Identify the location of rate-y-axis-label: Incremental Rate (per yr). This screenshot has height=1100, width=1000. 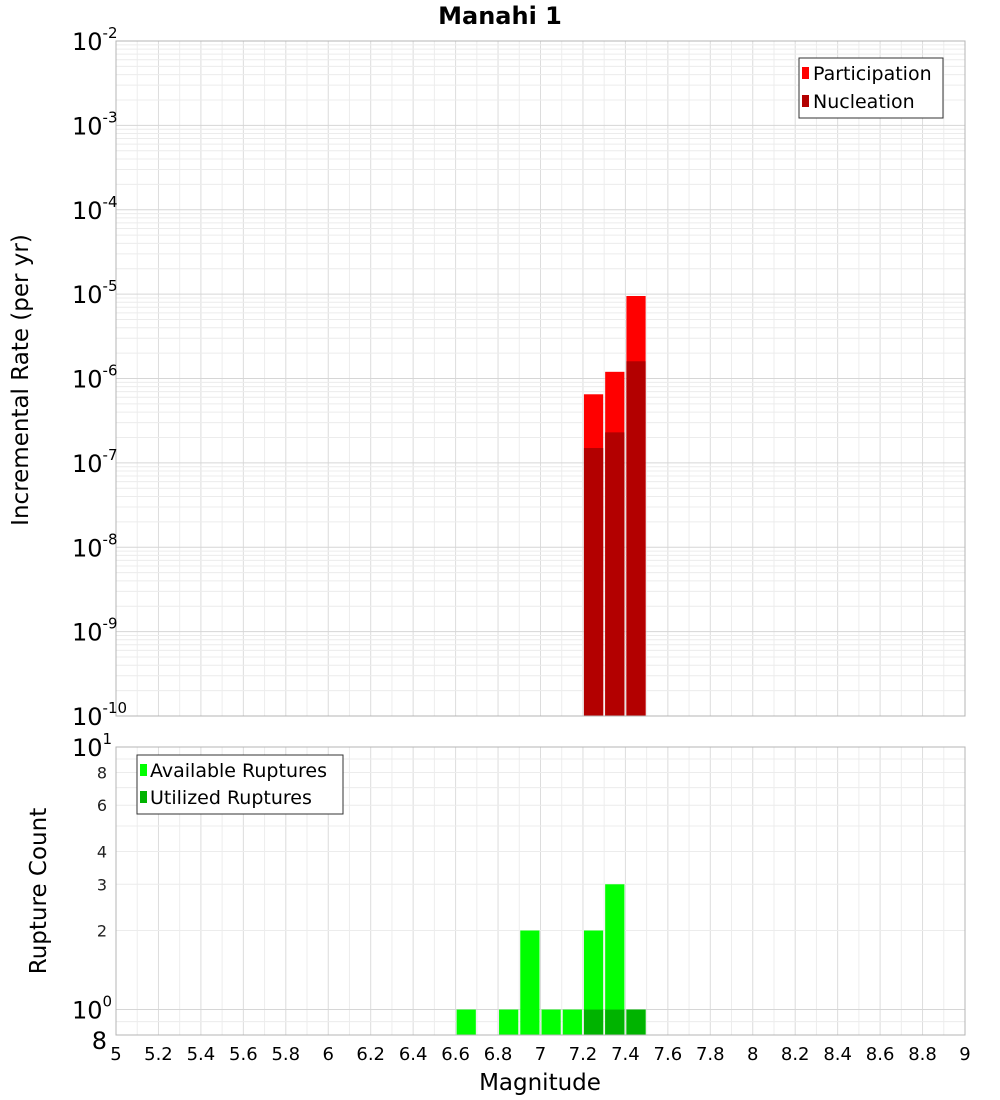
(21, 380).